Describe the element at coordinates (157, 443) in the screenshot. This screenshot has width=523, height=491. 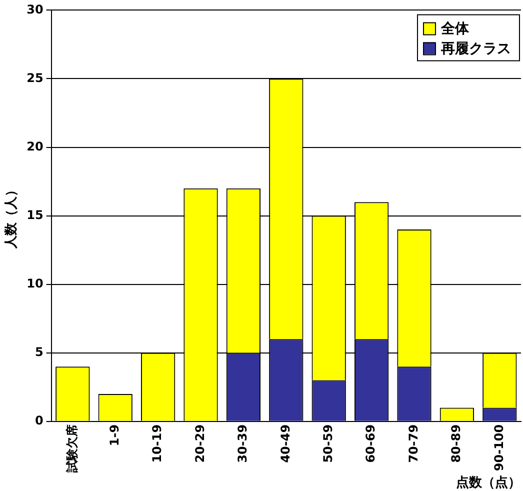
I see `x-tick-label: 10-19` at that location.